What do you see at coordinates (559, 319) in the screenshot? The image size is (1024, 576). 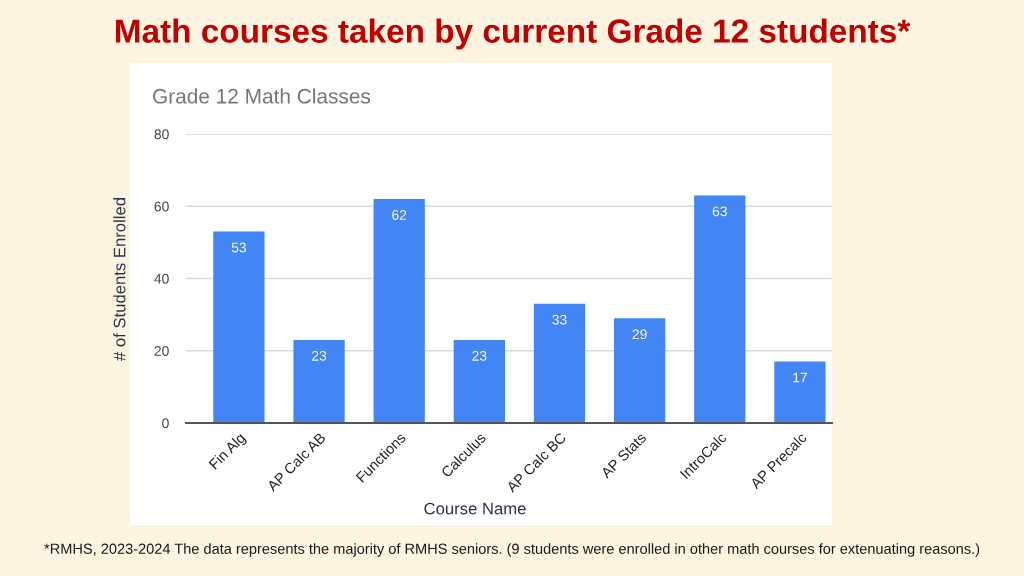 I see `data-label: 33` at bounding box center [559, 319].